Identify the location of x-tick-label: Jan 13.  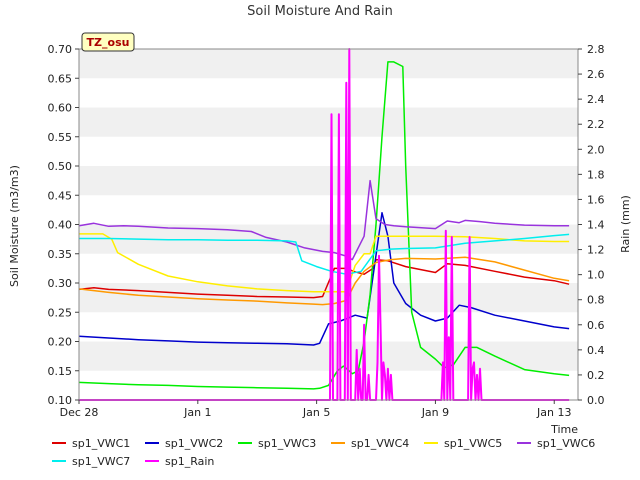
(553, 412).